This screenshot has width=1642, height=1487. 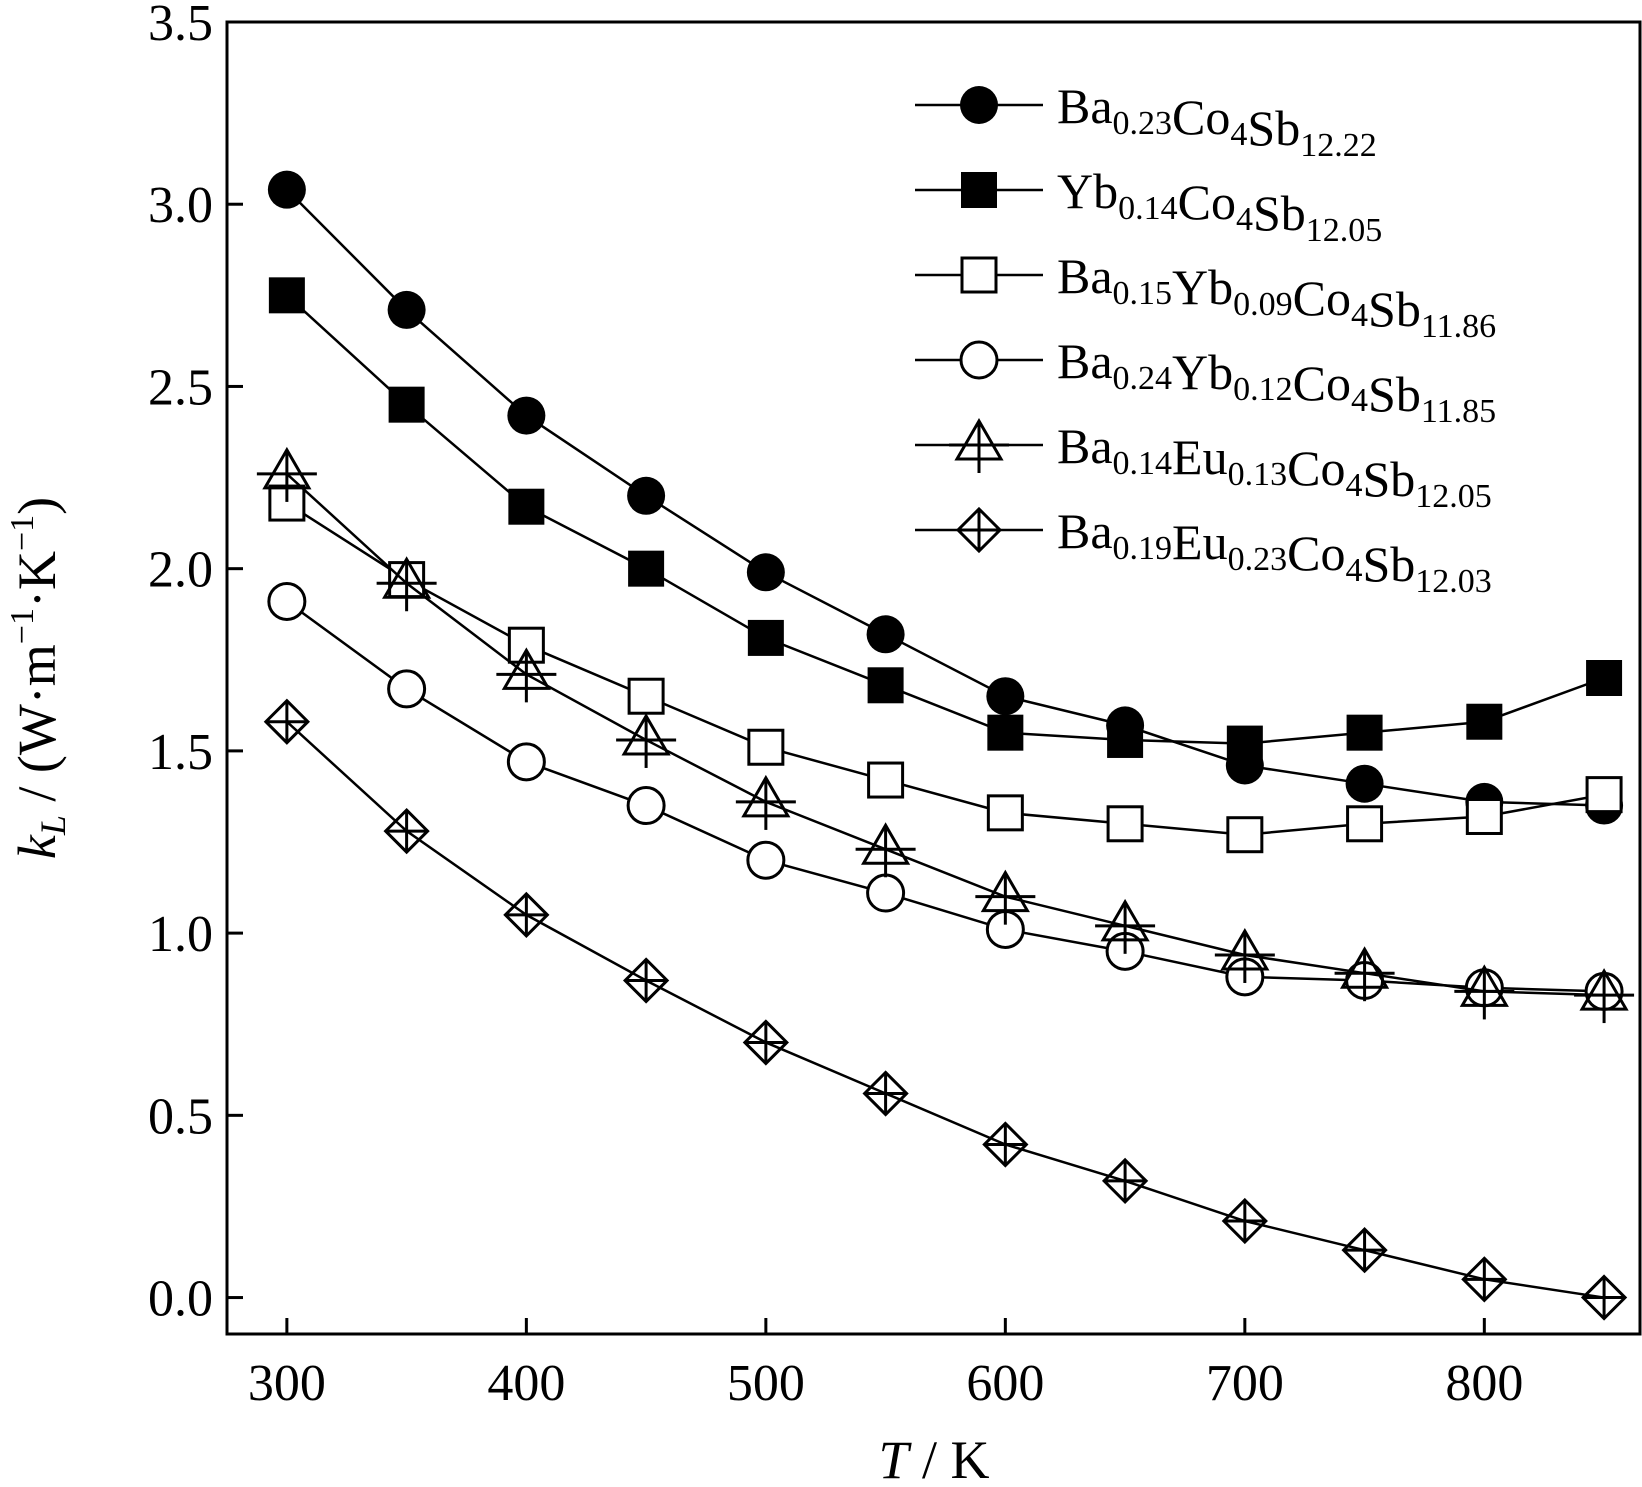 What do you see at coordinates (180, 387) in the screenshot?
I see `y-tick-label: 2.5` at bounding box center [180, 387].